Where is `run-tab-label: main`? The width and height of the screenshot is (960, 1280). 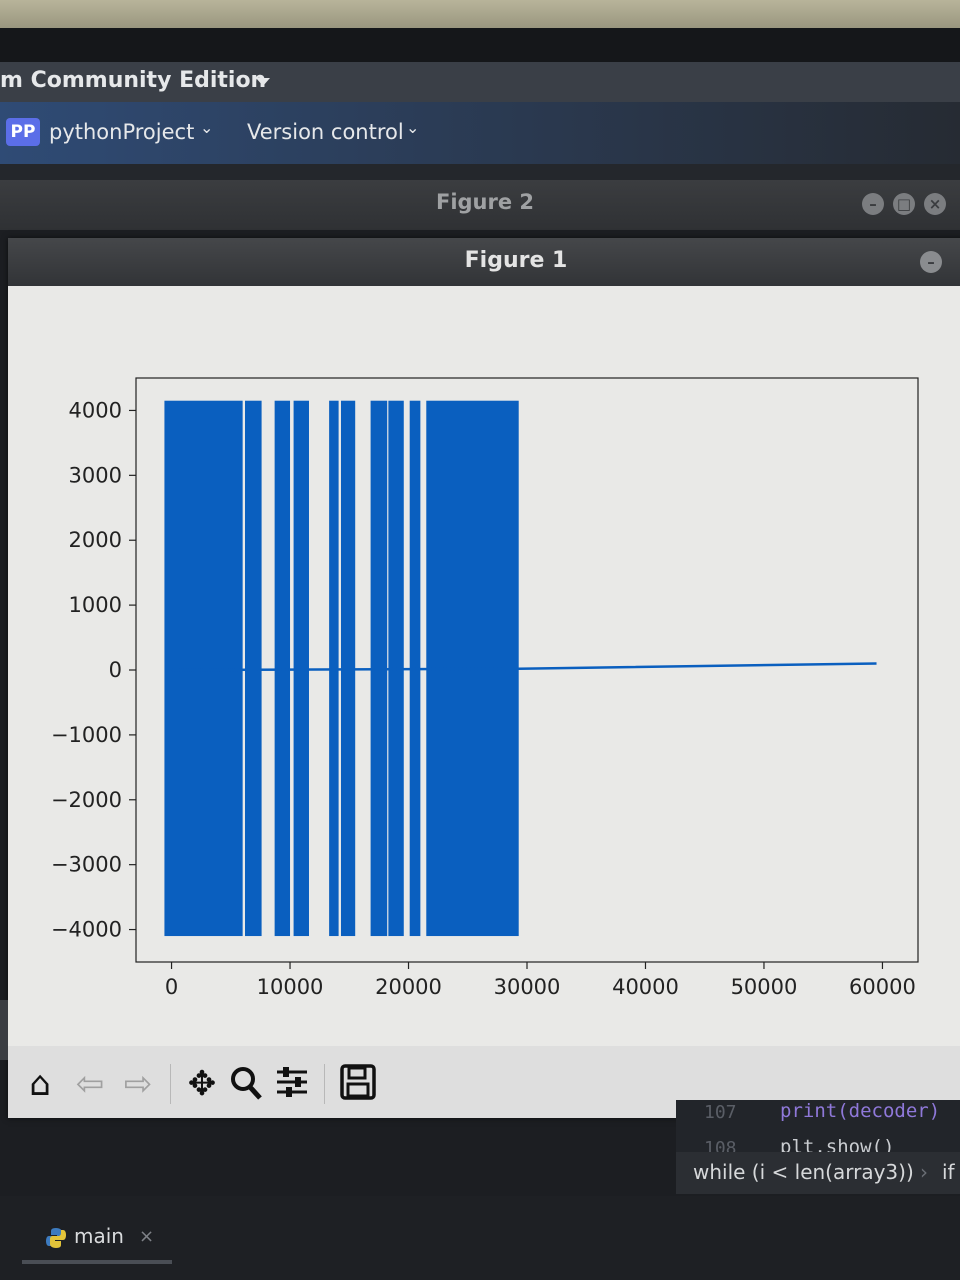
run-tab-label: main is located at coordinates (99, 1236).